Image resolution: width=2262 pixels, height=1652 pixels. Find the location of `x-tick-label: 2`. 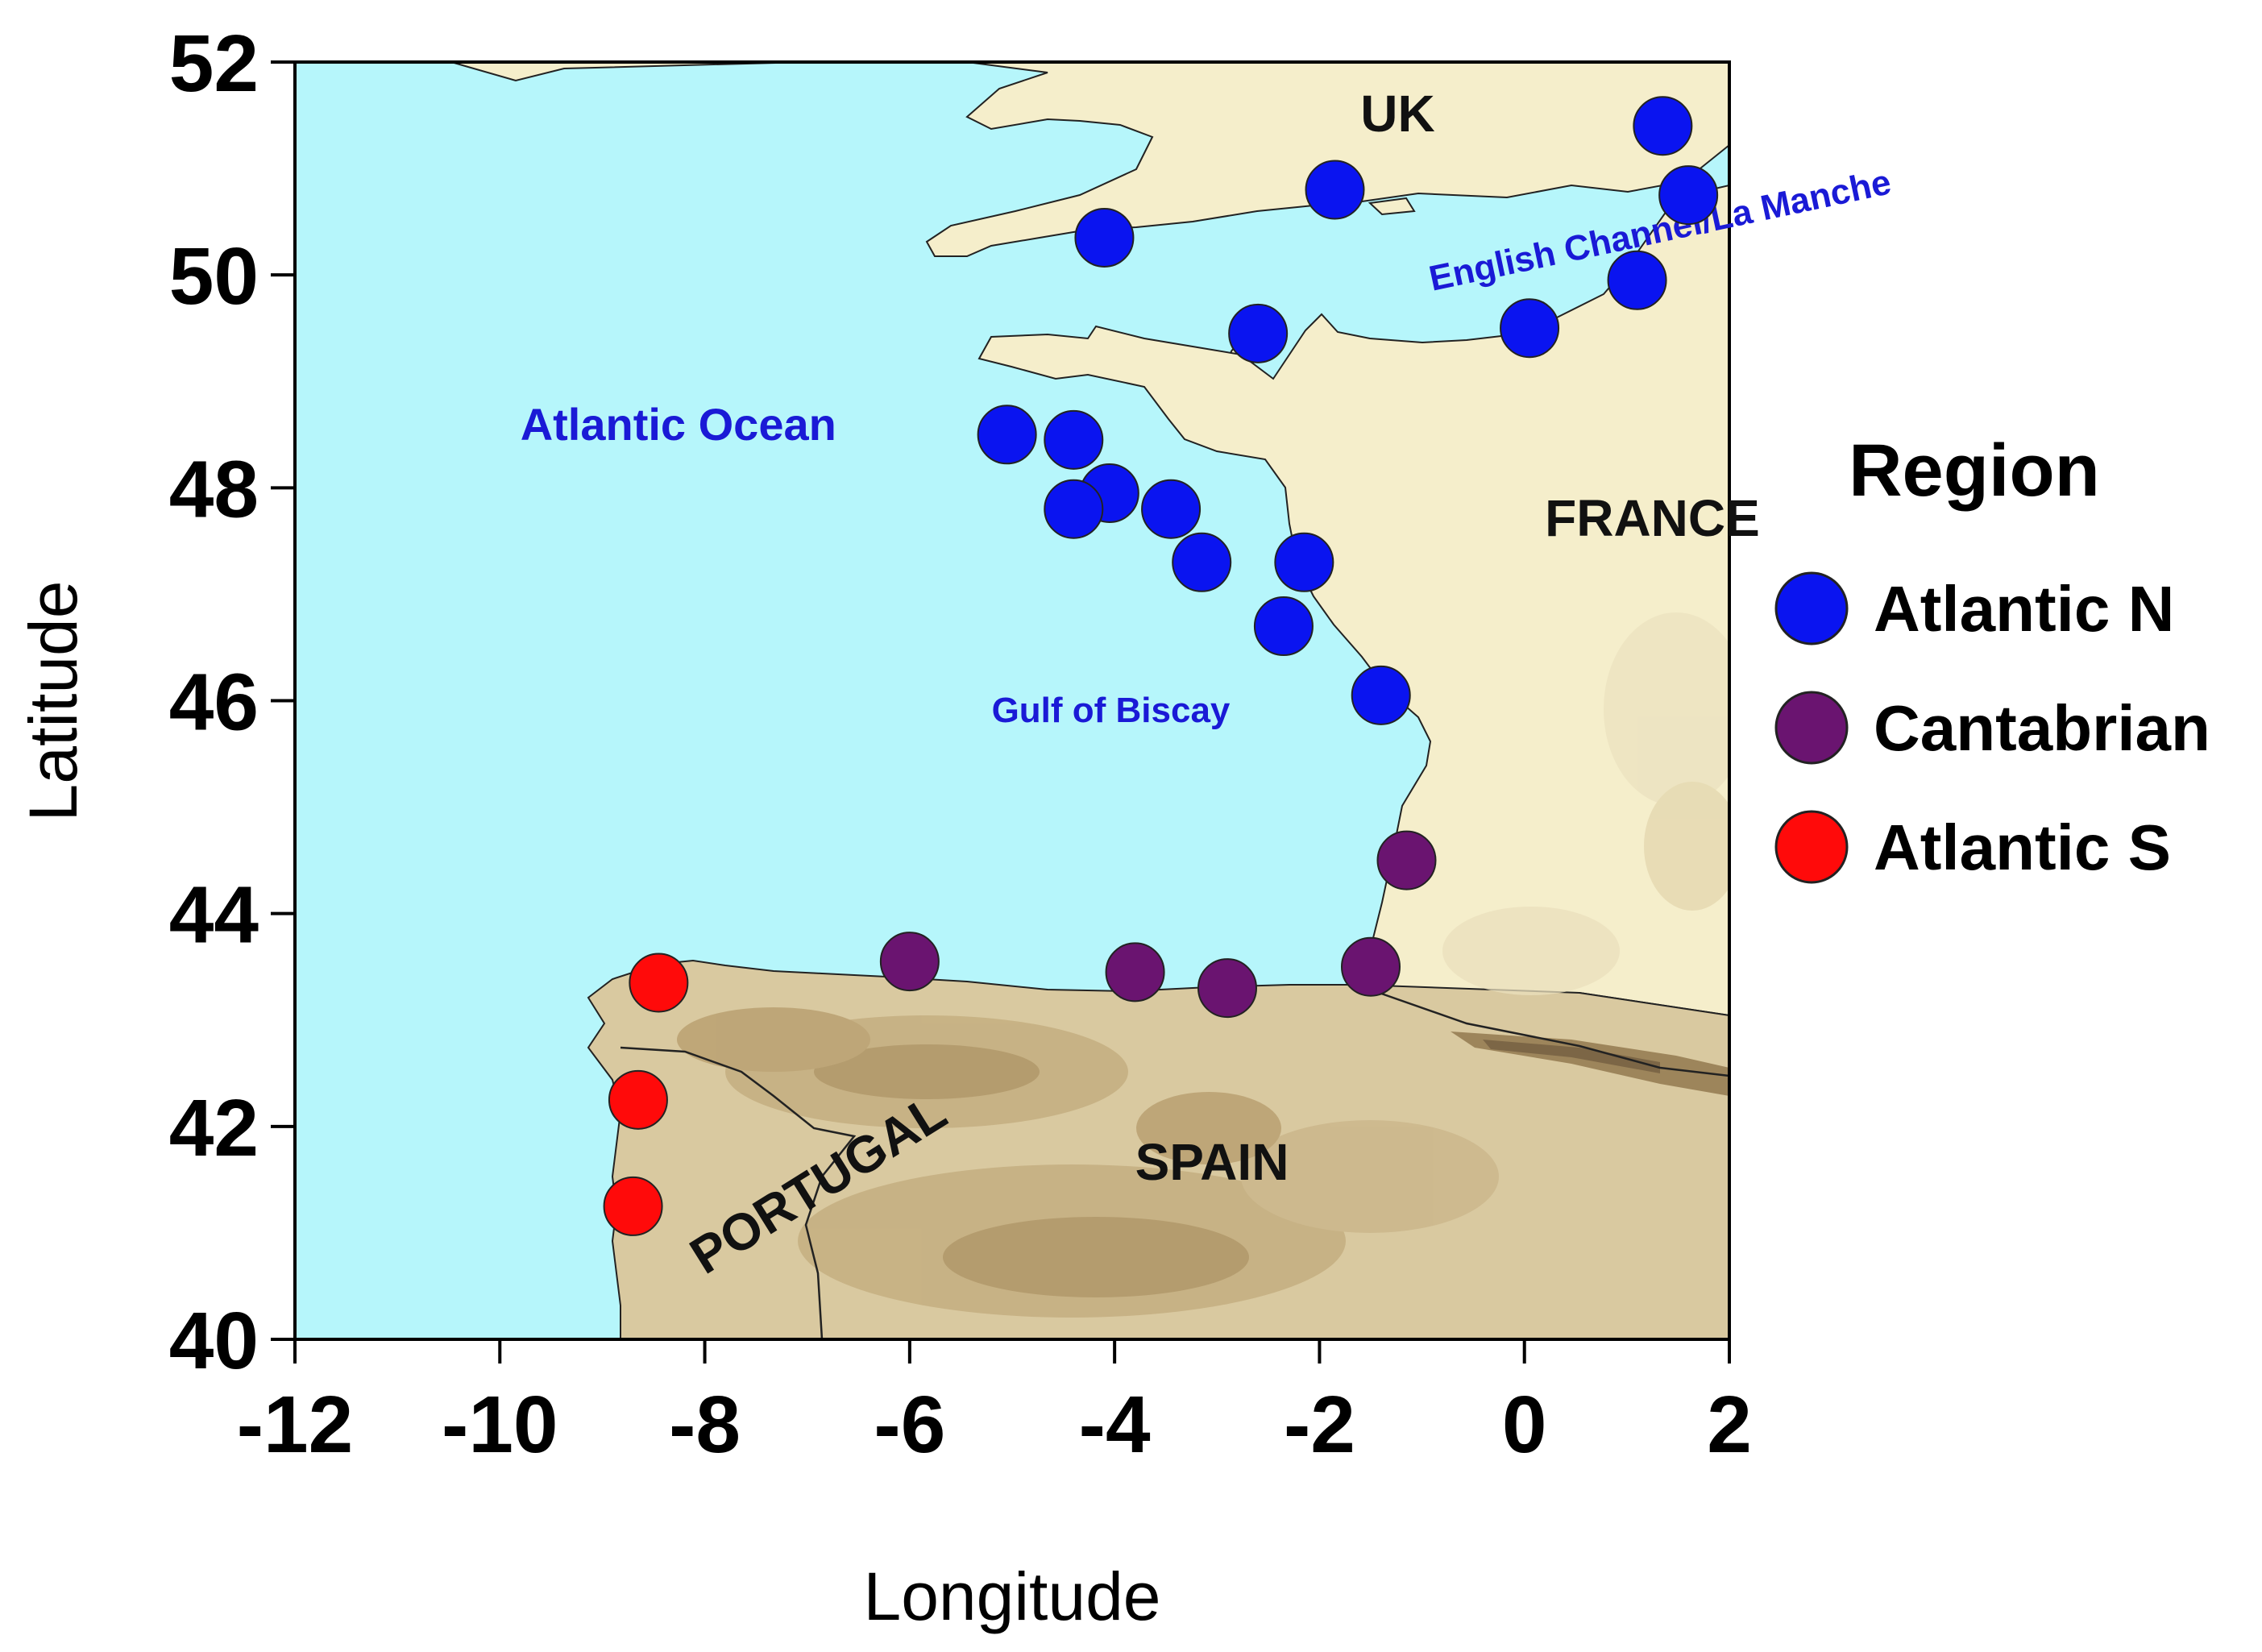

x-tick-label: 2 is located at coordinates (1730, 1425).